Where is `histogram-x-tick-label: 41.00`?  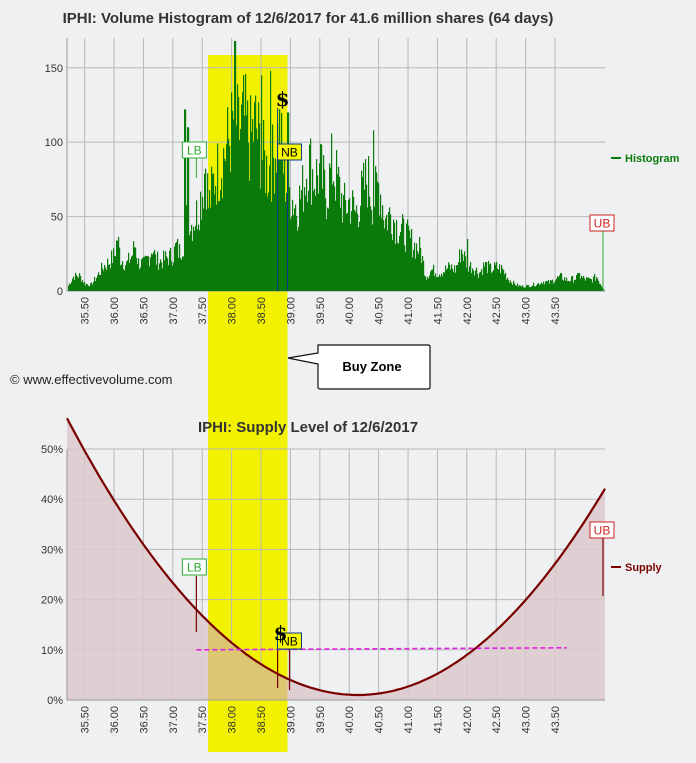 histogram-x-tick-label: 41.00 is located at coordinates (409, 311).